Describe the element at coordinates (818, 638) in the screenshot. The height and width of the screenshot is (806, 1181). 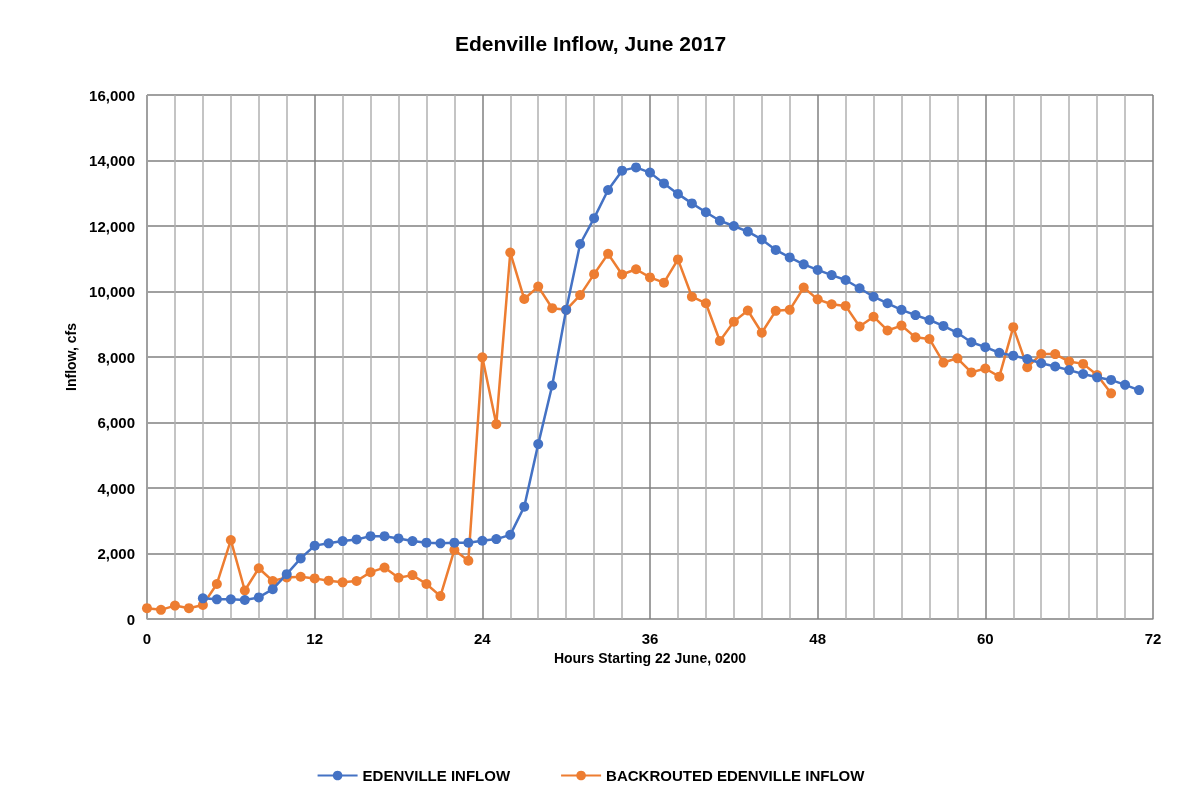
I see `x-tick-label: 48` at that location.